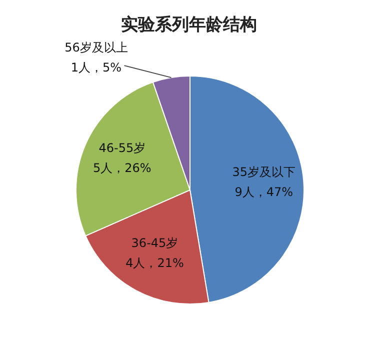  I want to click on slice-label: 36-45岁, so click(154, 243).